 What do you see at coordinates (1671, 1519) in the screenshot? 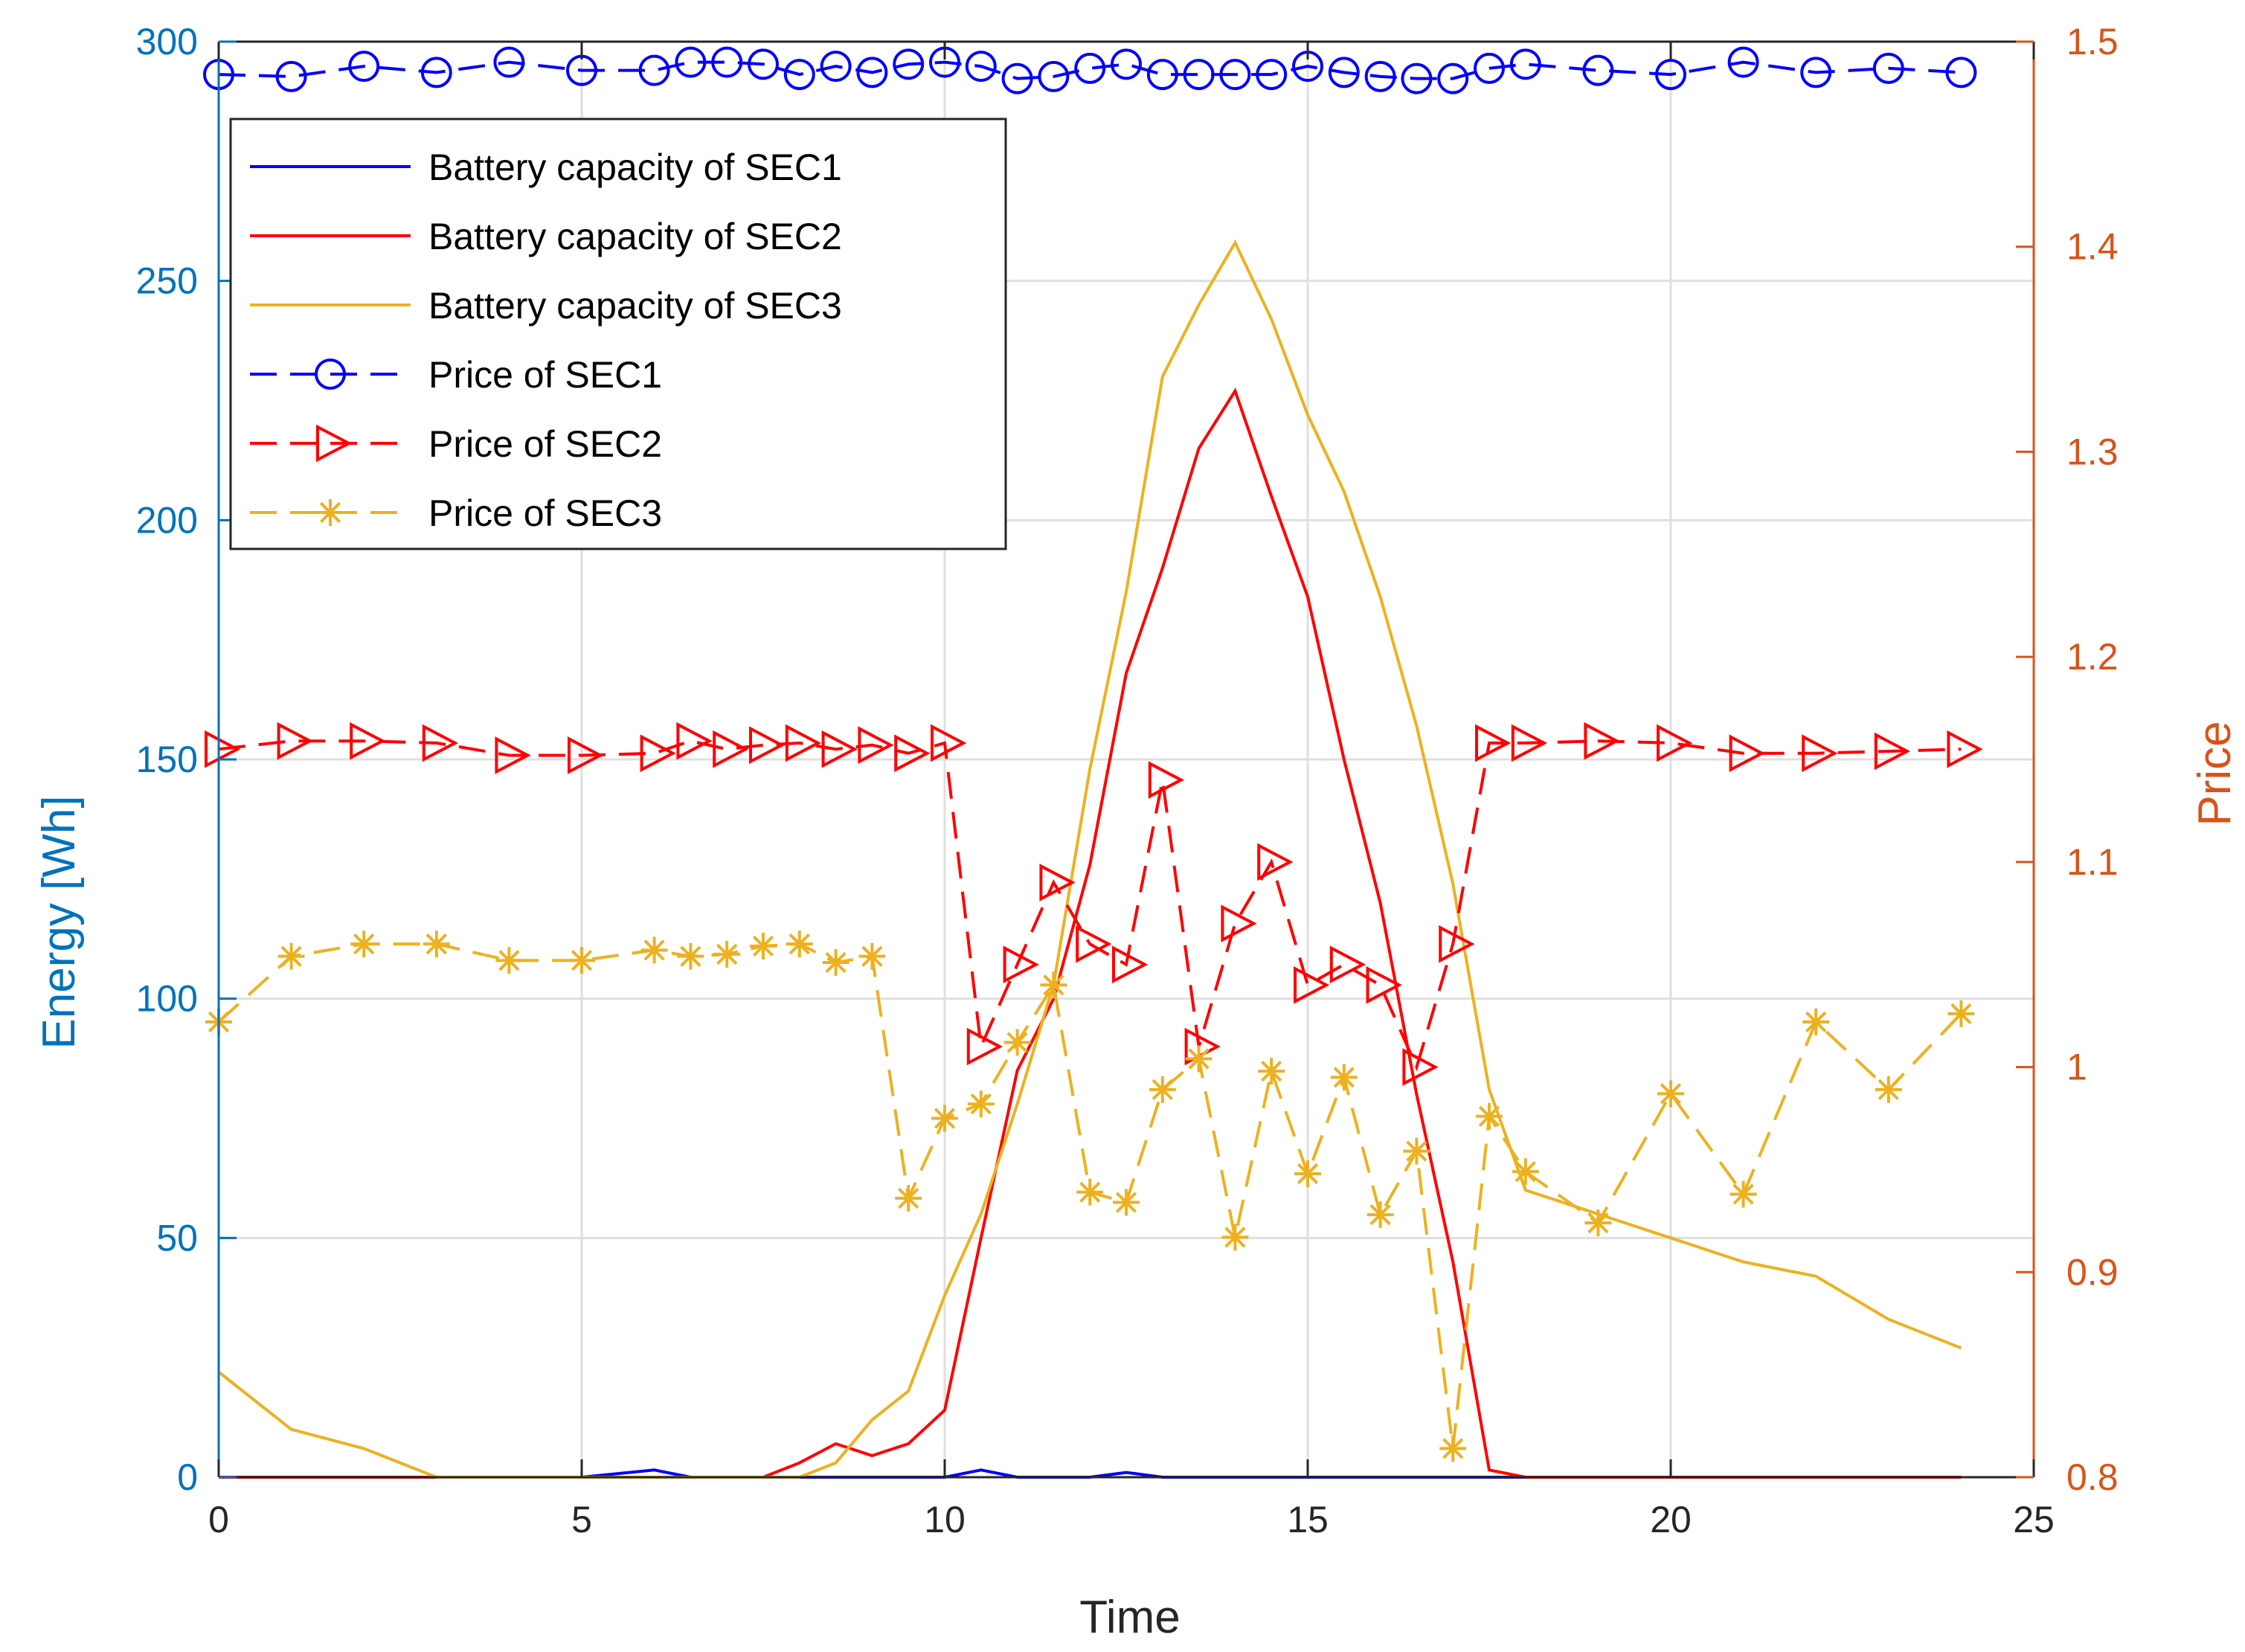
I see `x-tick-label: 20` at bounding box center [1671, 1519].